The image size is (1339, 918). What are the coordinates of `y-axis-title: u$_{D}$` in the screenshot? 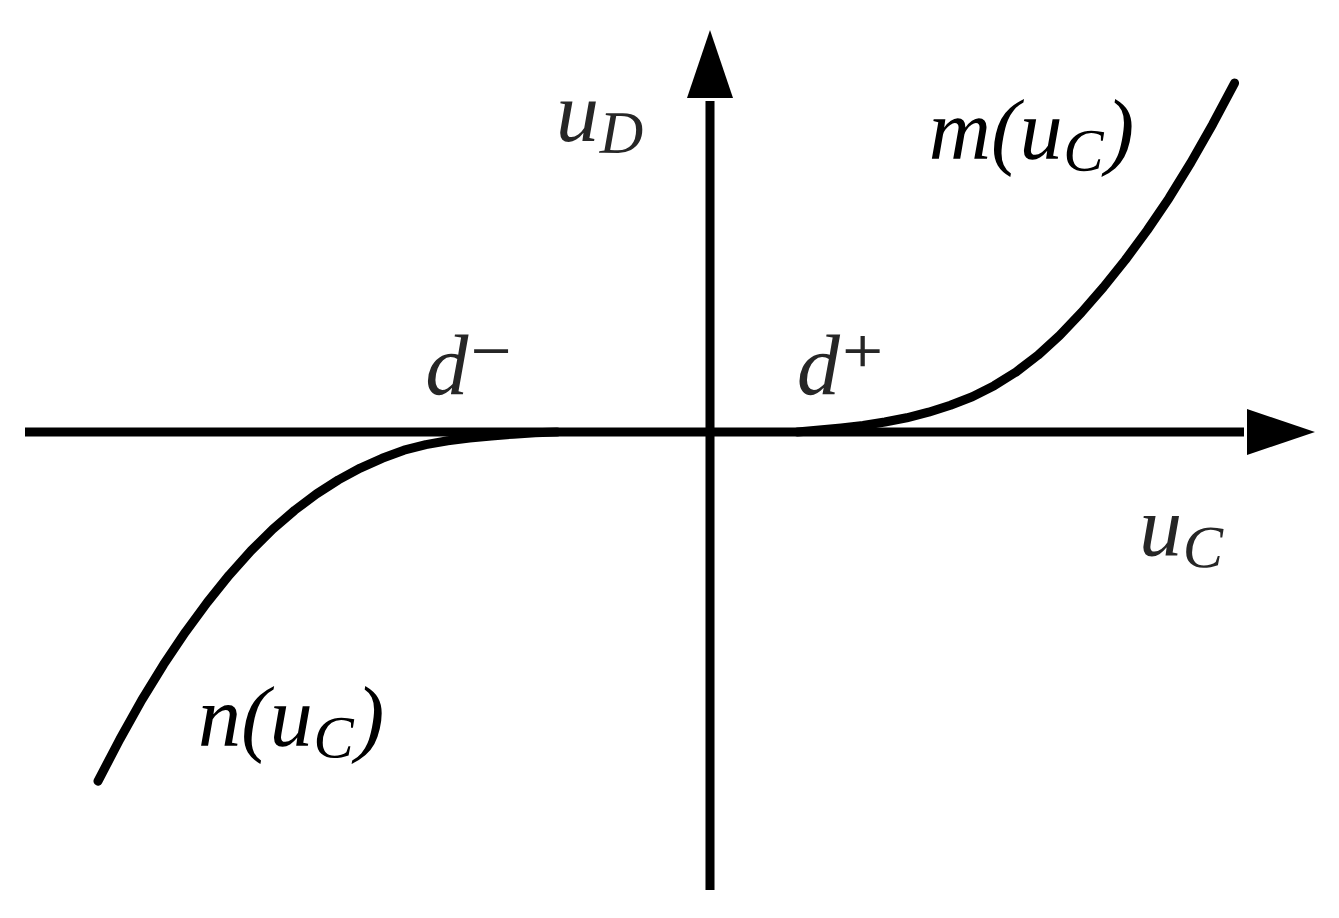 It's located at (601, 127).